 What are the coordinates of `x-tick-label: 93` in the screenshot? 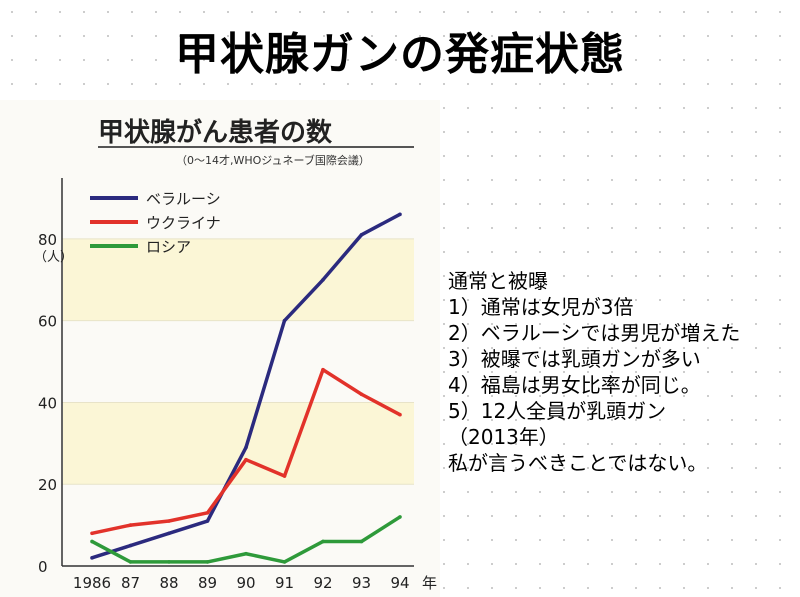 It's located at (361, 583).